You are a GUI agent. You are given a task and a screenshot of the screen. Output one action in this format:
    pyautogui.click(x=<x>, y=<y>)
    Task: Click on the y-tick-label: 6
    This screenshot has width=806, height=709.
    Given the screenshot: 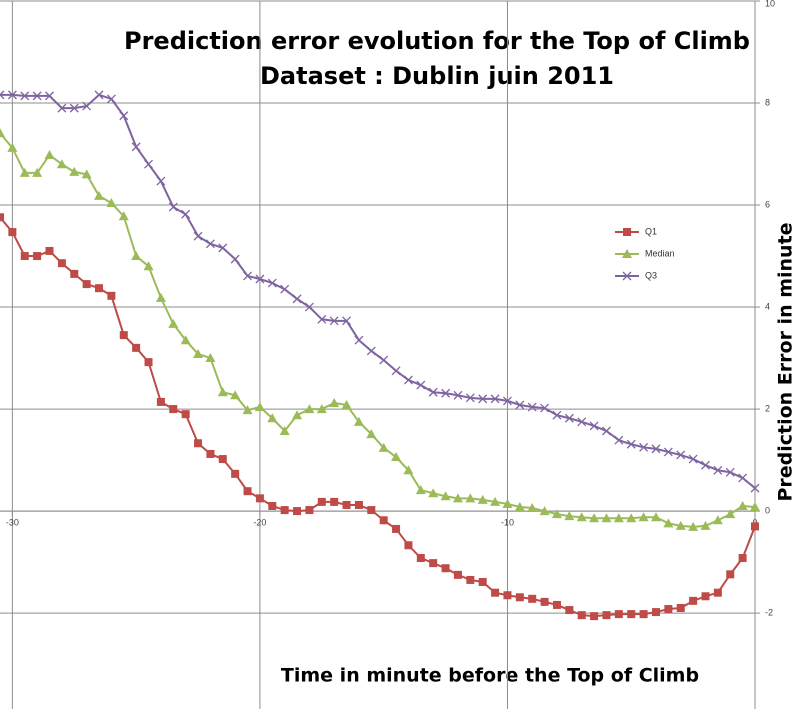 What is the action you would take?
    pyautogui.click(x=767, y=204)
    